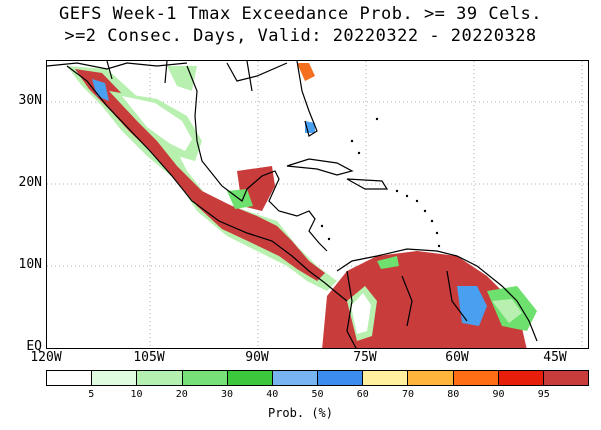 The height and width of the screenshot is (430, 601). Describe the element at coordinates (380, 182) in the screenshot. I see `caribbean-islands` at that location.